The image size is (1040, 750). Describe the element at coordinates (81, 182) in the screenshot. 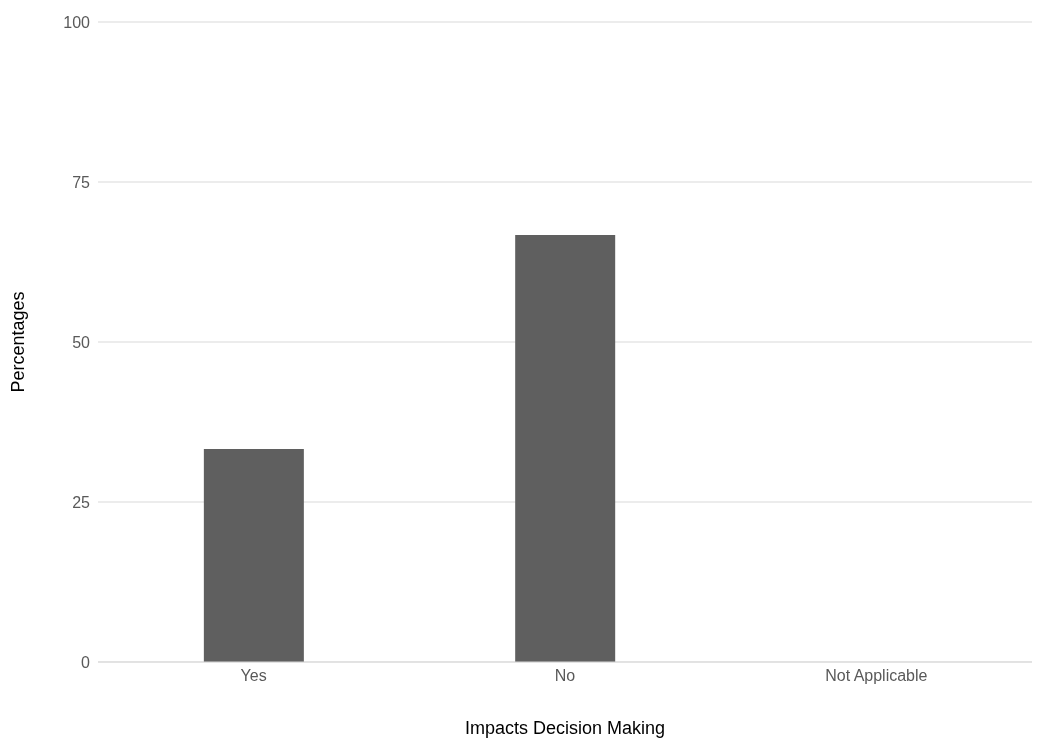

I see `y-tick-label: 75` at that location.